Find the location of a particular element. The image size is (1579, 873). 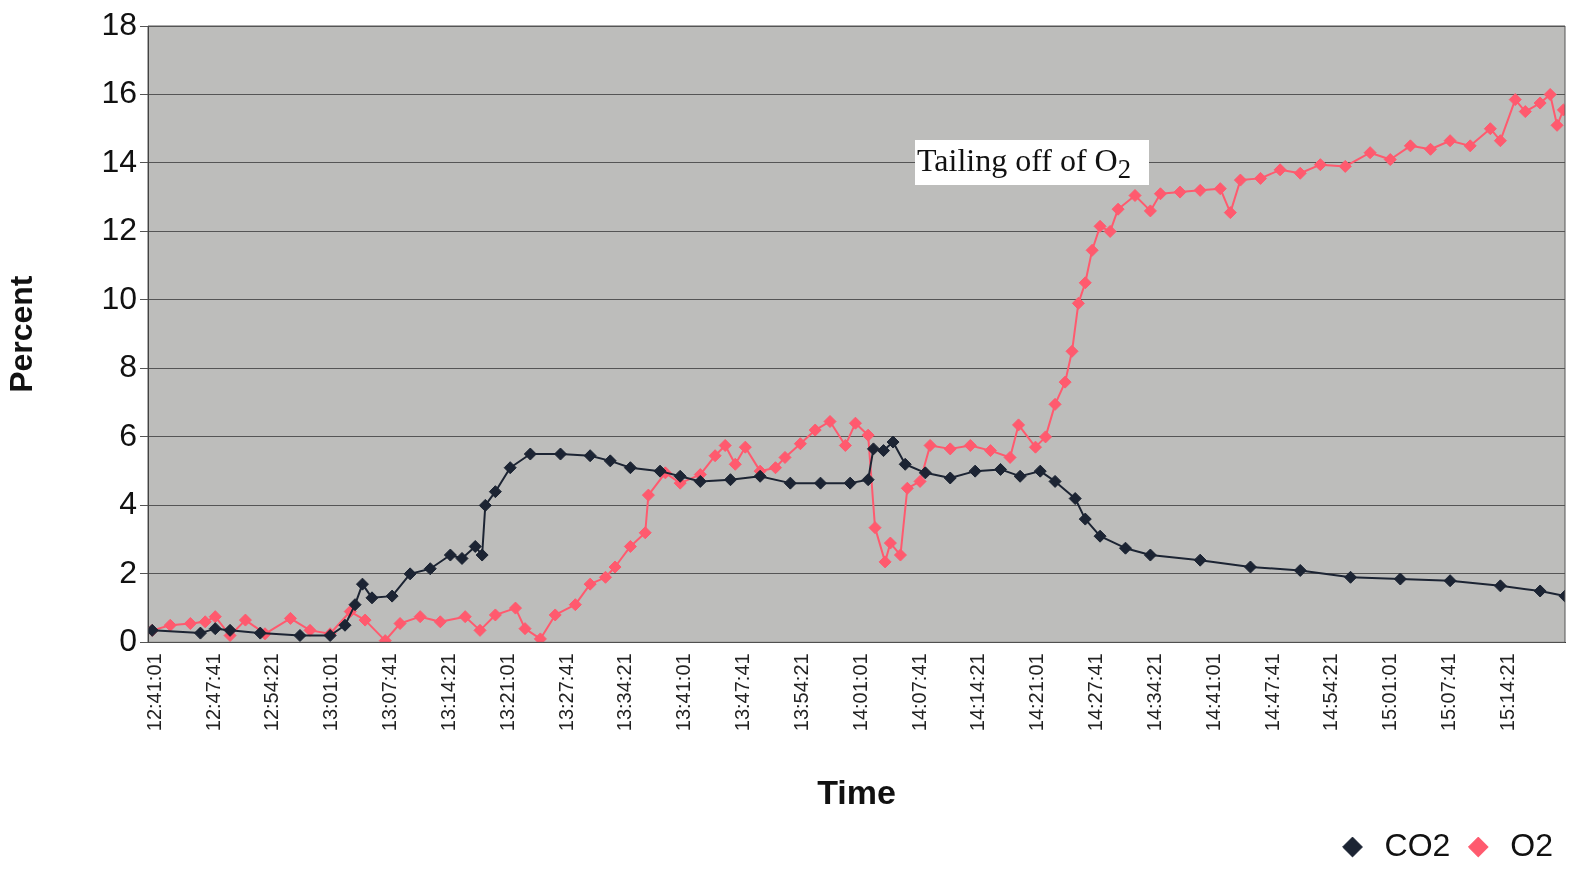

x-tick-label: 14:34:21 is located at coordinates (1153, 692).